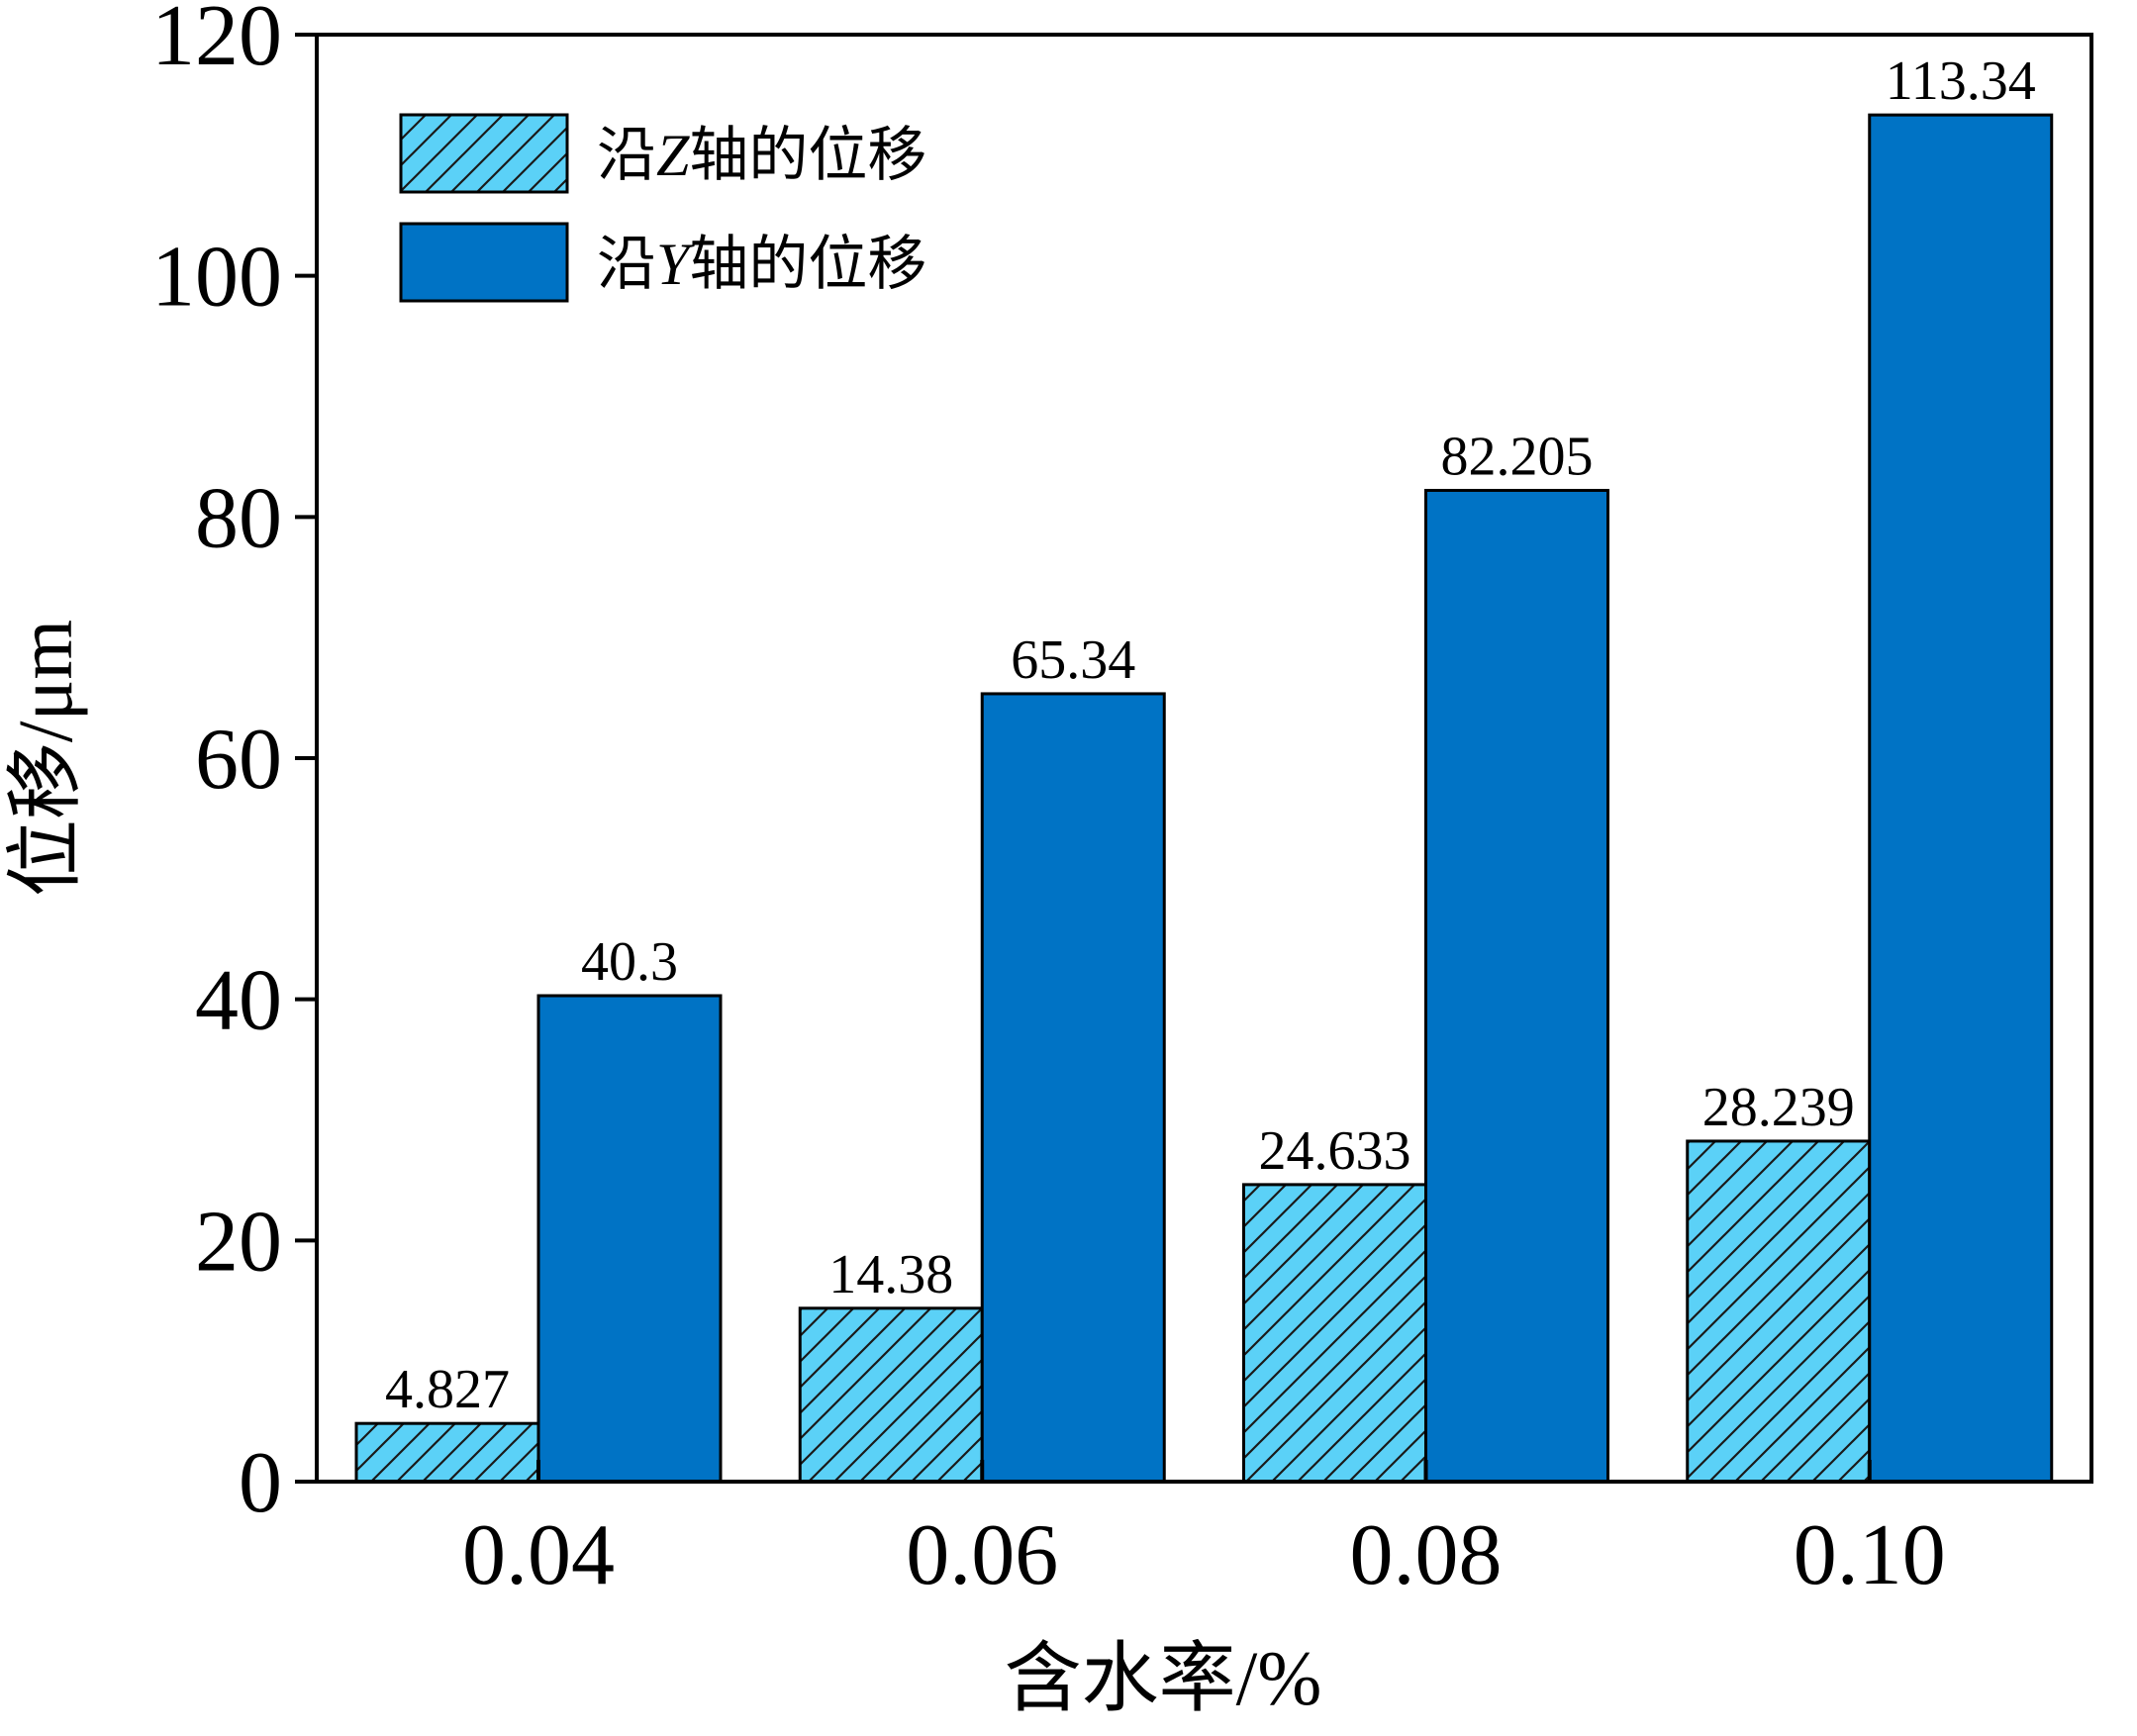 This screenshot has width=2137, height=1736. Describe the element at coordinates (982, 1555) in the screenshot. I see `x-tick-label: 0.06` at that location.